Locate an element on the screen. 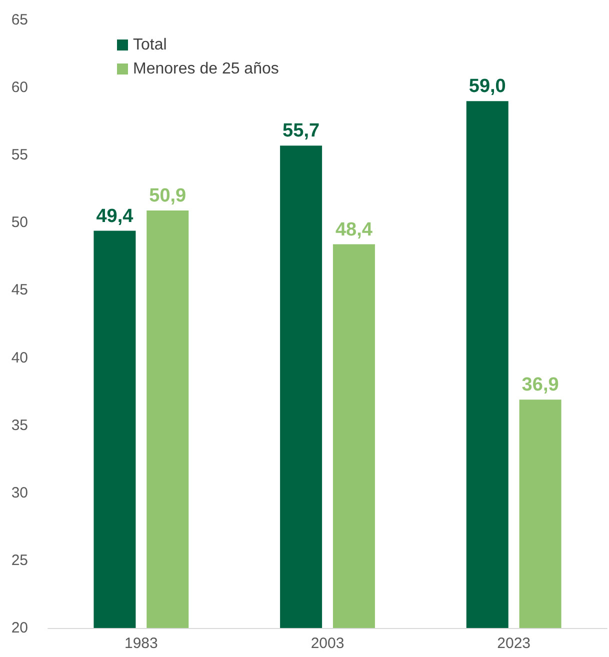 This screenshot has height=657, width=609. y-tick-label: 45 is located at coordinates (19, 290).